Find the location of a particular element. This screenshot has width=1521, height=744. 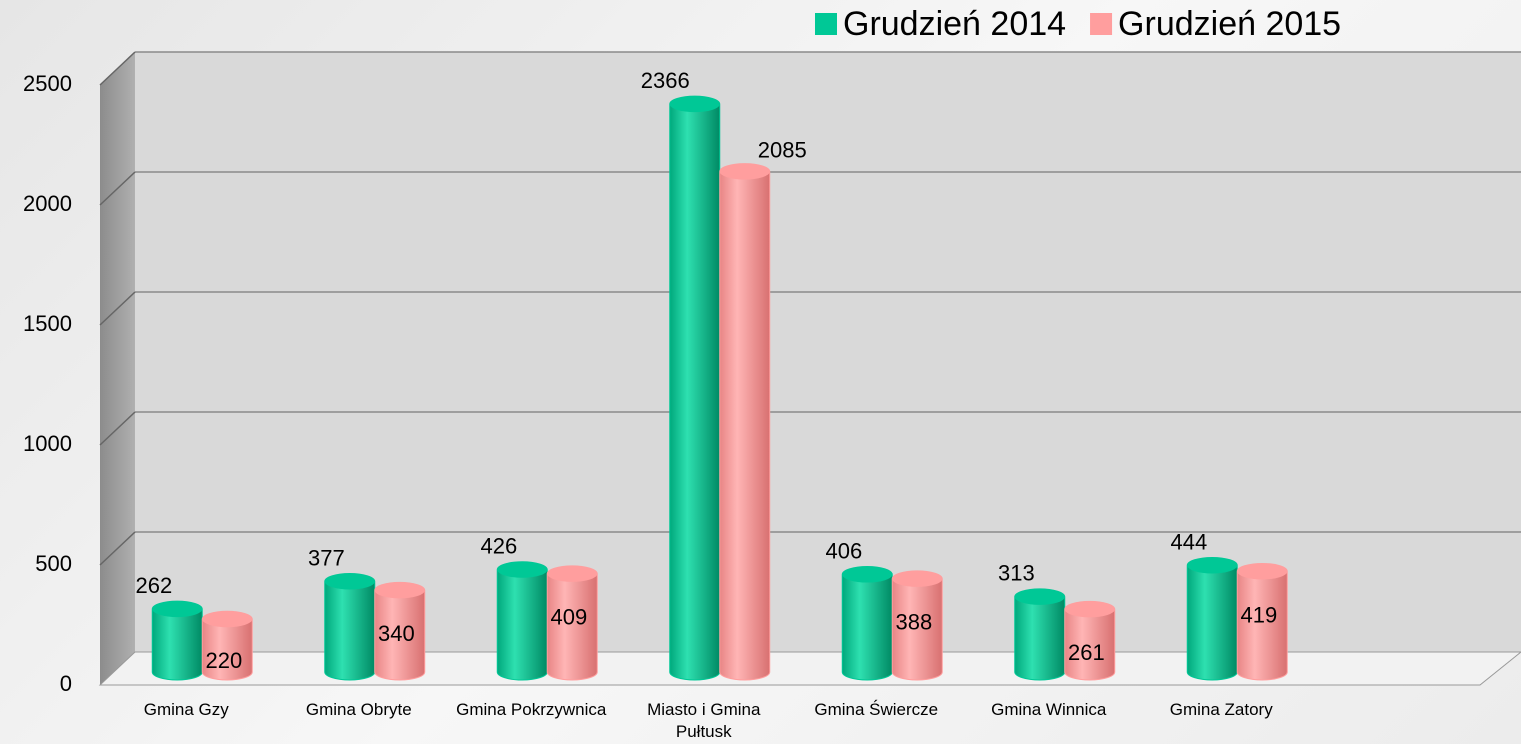

value-label: 313 is located at coordinates (1016, 573).